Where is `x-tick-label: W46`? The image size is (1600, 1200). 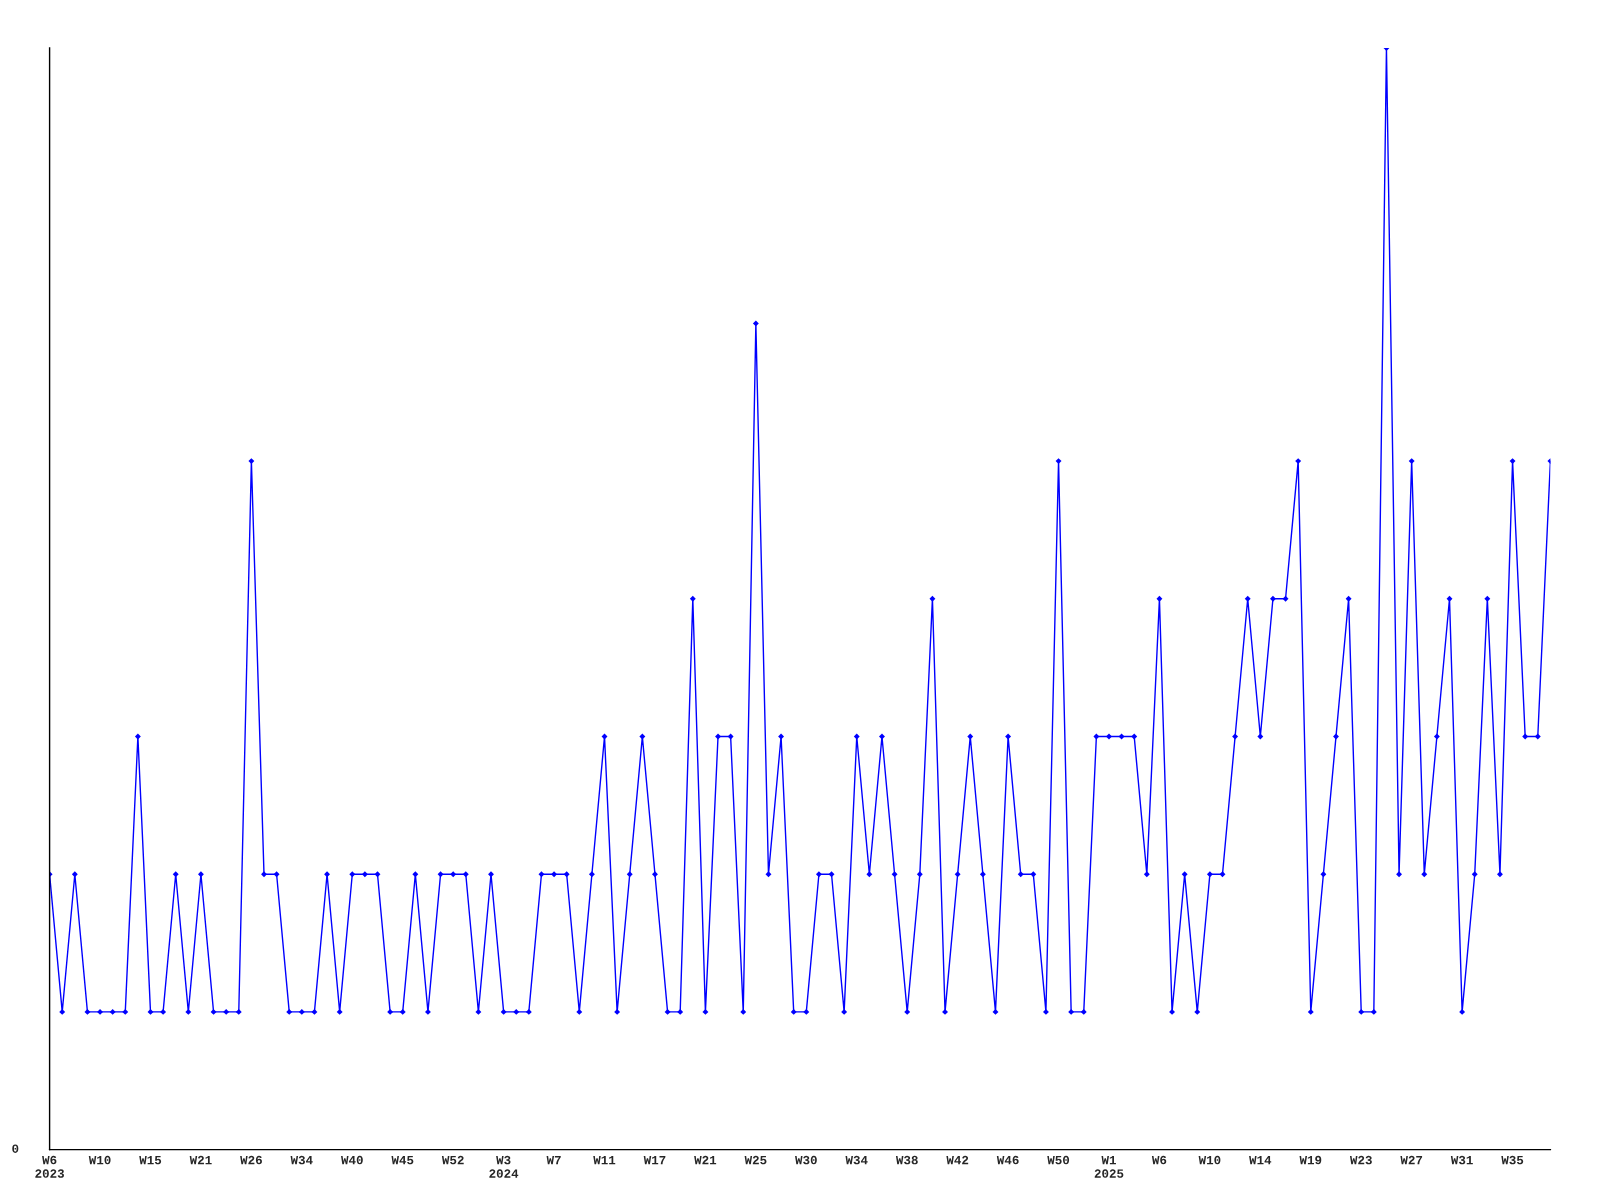 x-tick-label: W46 is located at coordinates (1007, 1160).